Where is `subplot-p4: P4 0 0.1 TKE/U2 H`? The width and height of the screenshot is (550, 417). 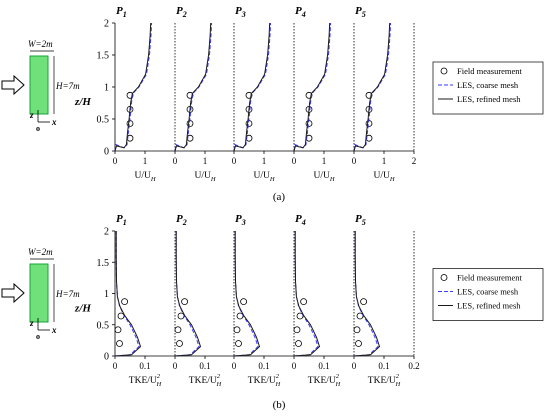
subplot-p4: P4 0 0.1 TKE/U2 H is located at coordinates (316, 300).